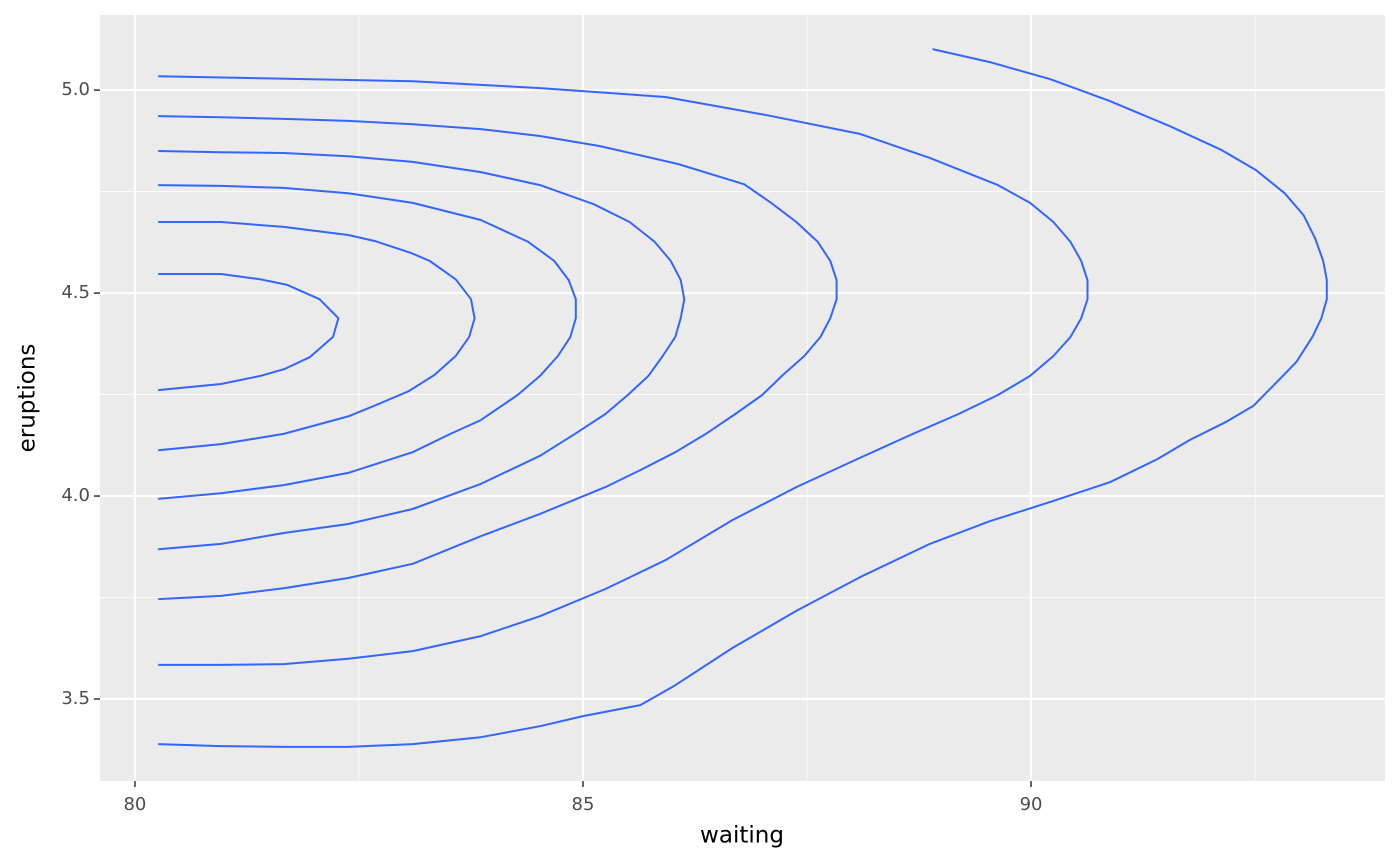  Describe the element at coordinates (134, 804) in the screenshot. I see `x-tick-label: 80` at that location.